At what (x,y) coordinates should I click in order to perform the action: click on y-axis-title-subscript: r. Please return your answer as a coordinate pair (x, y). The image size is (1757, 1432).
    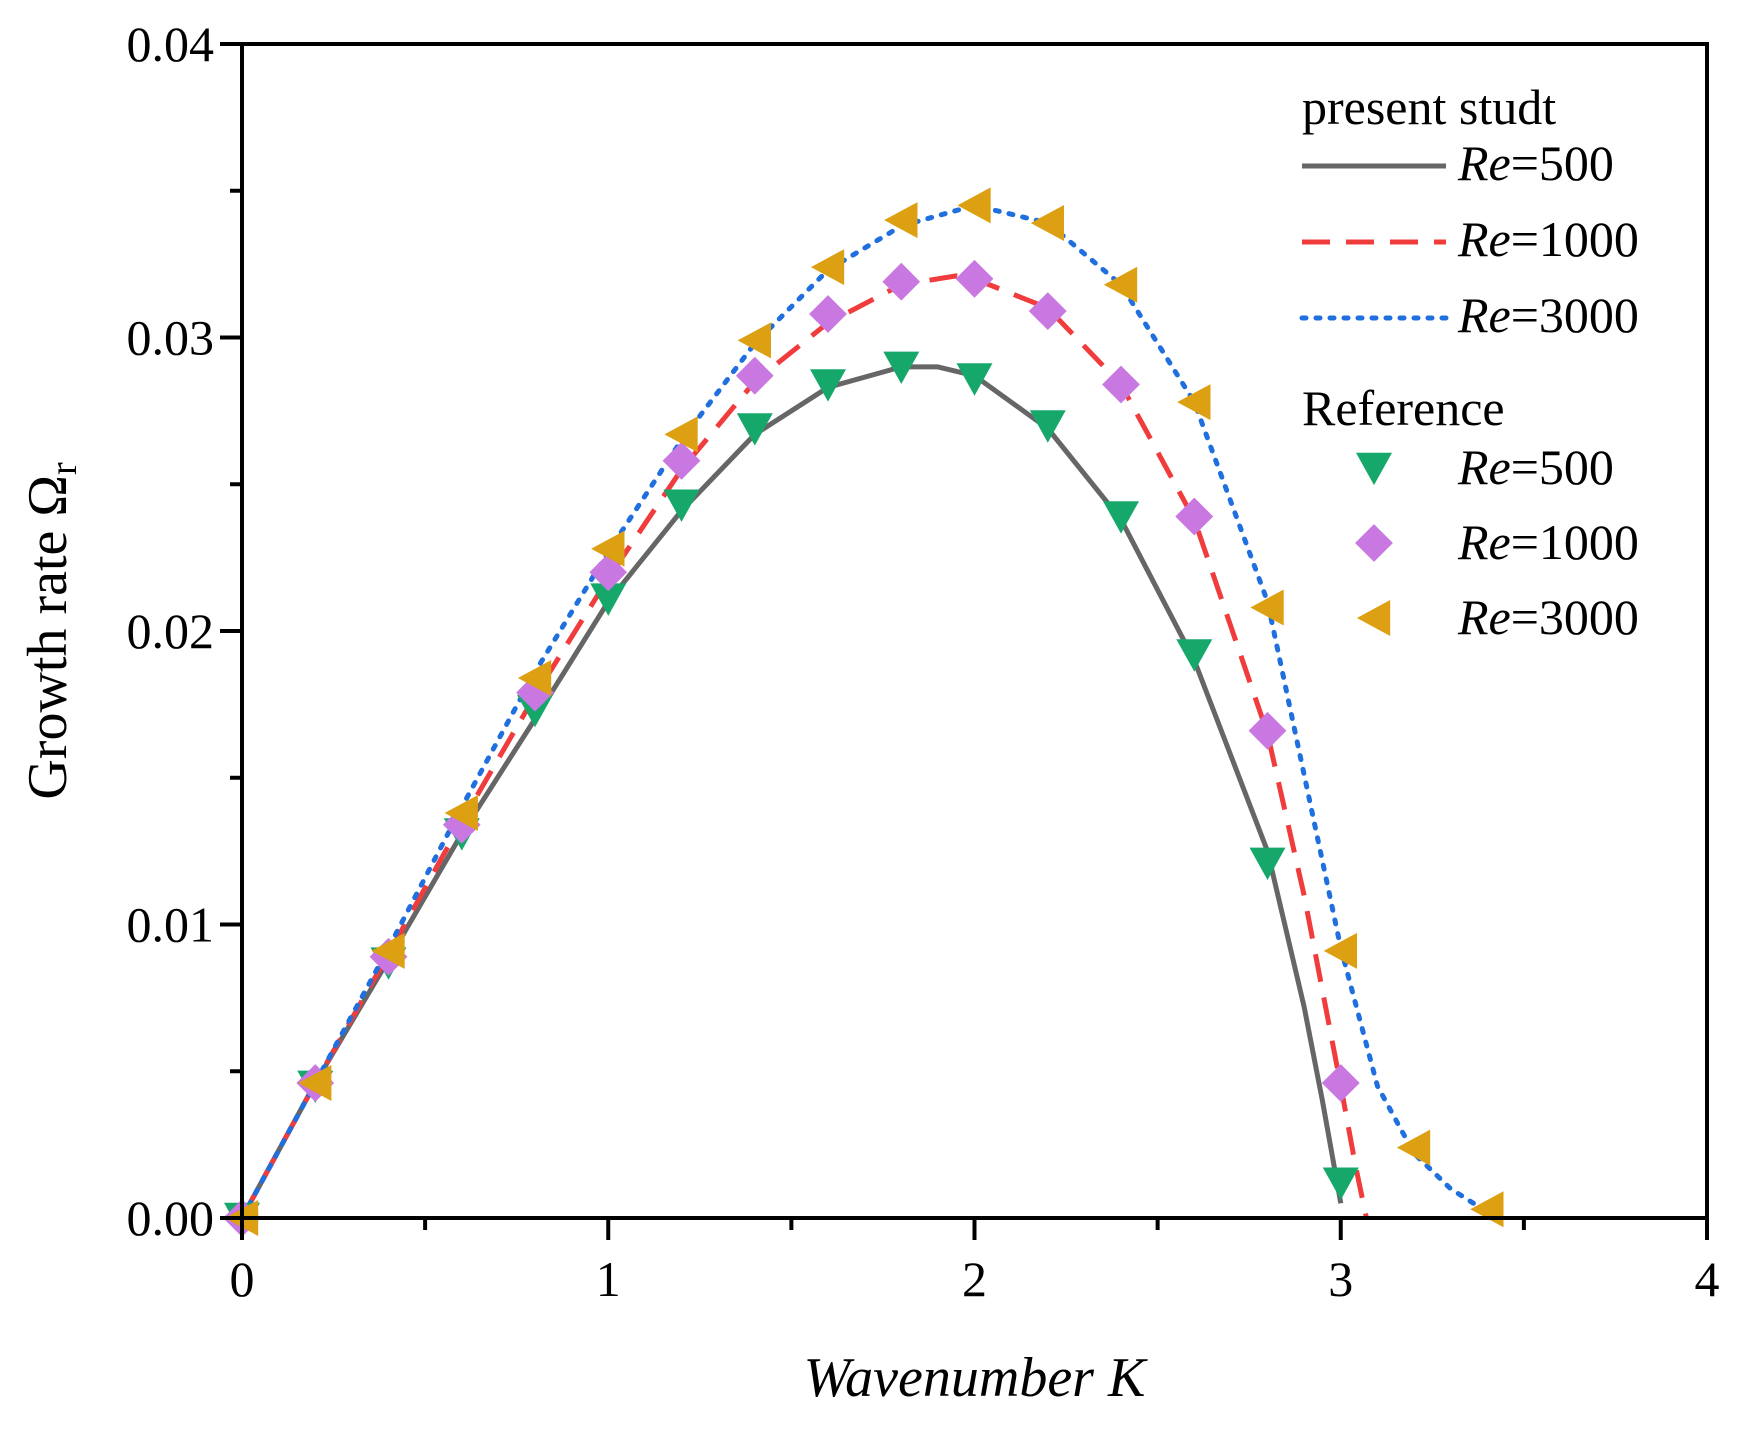
    Looking at the image, I should click on (64, 468).